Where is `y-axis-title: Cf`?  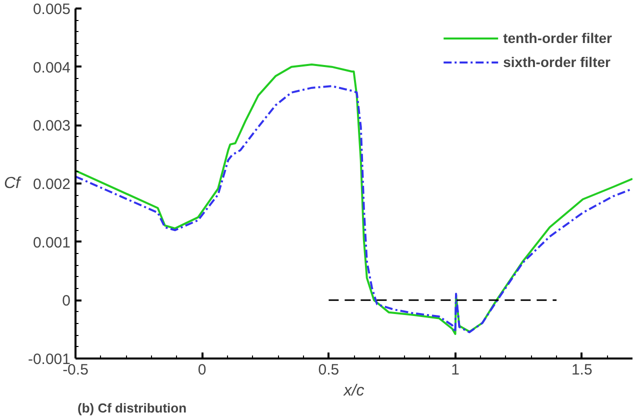 y-axis-title: Cf is located at coordinates (13, 183).